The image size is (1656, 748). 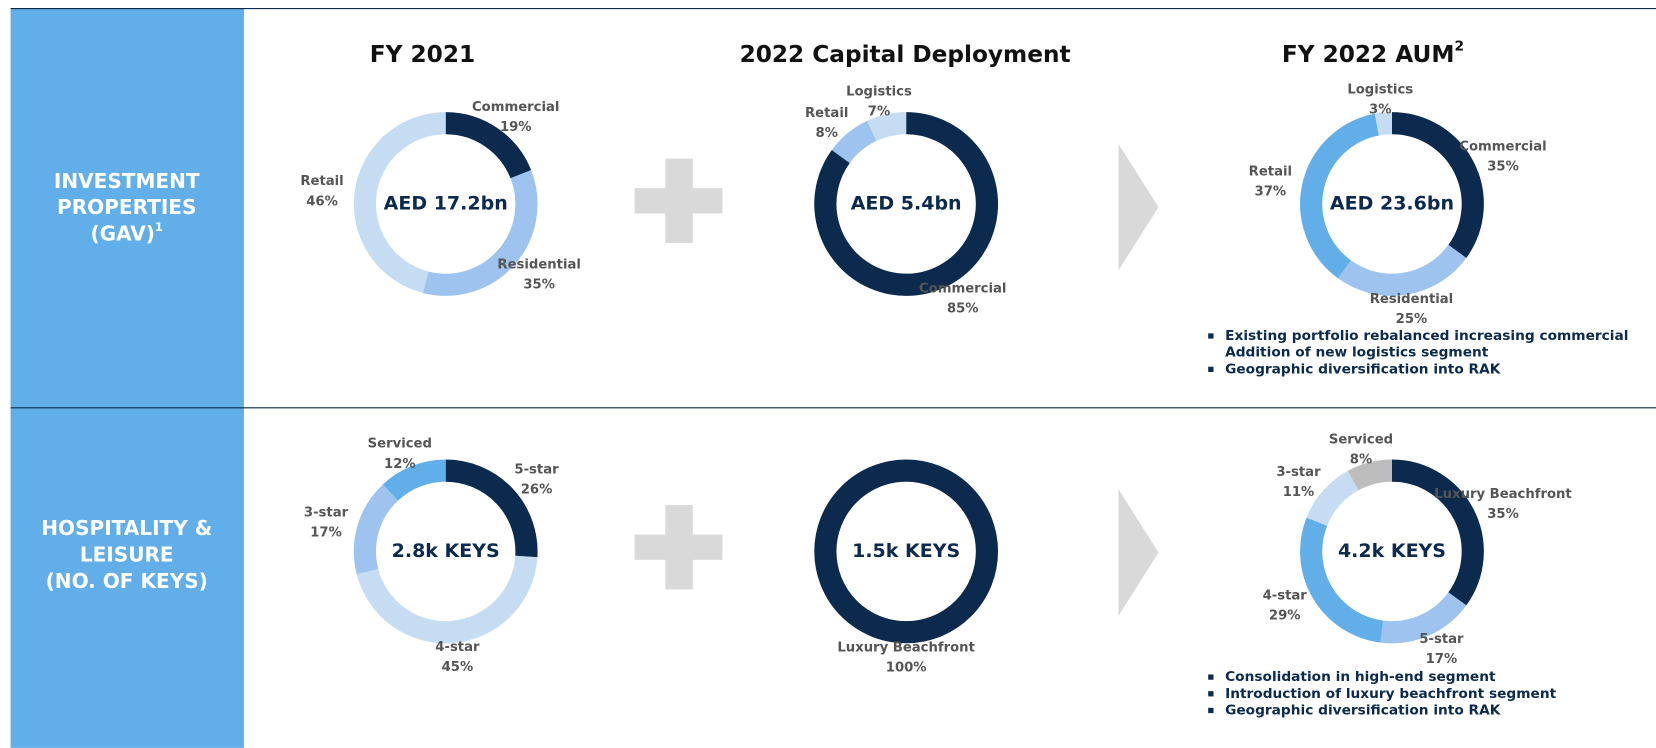 I want to click on row-label-text: INVESTMENT, so click(x=127, y=180).